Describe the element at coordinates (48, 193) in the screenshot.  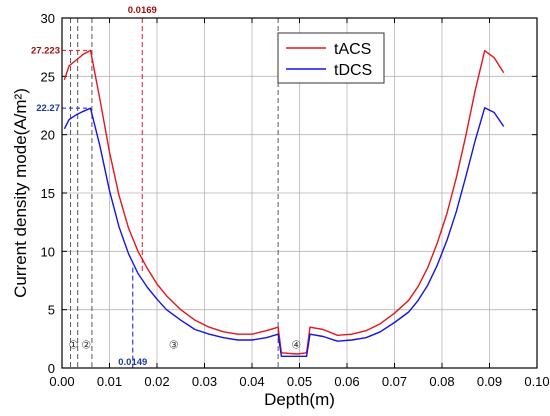
I see `y-tick-label: 15` at that location.